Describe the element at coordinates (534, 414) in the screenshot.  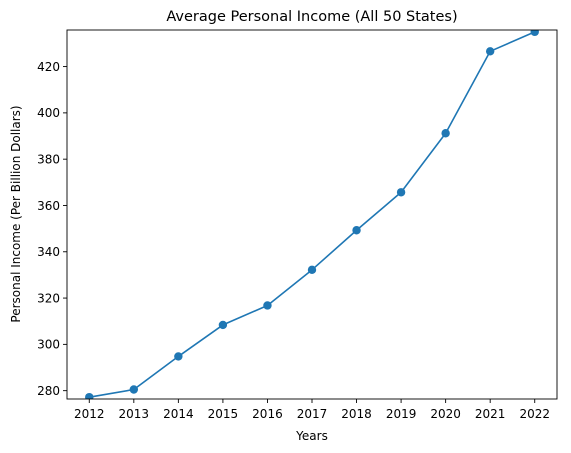
I see `x-tick-label: 2022` at that location.